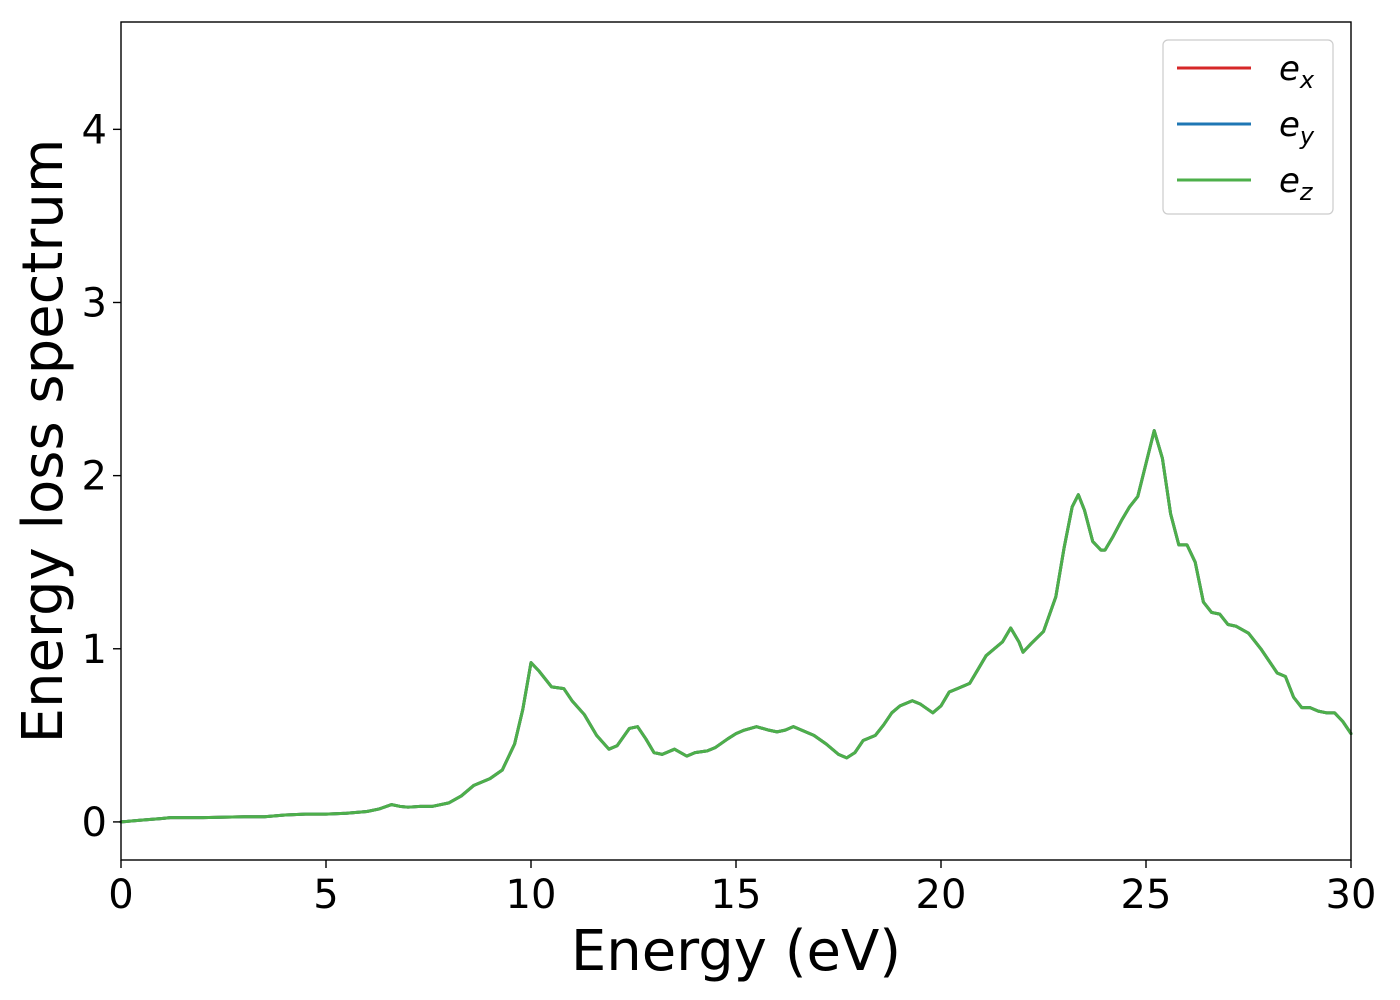  Describe the element at coordinates (120, 895) in the screenshot. I see `x-tick-label: 0` at that location.